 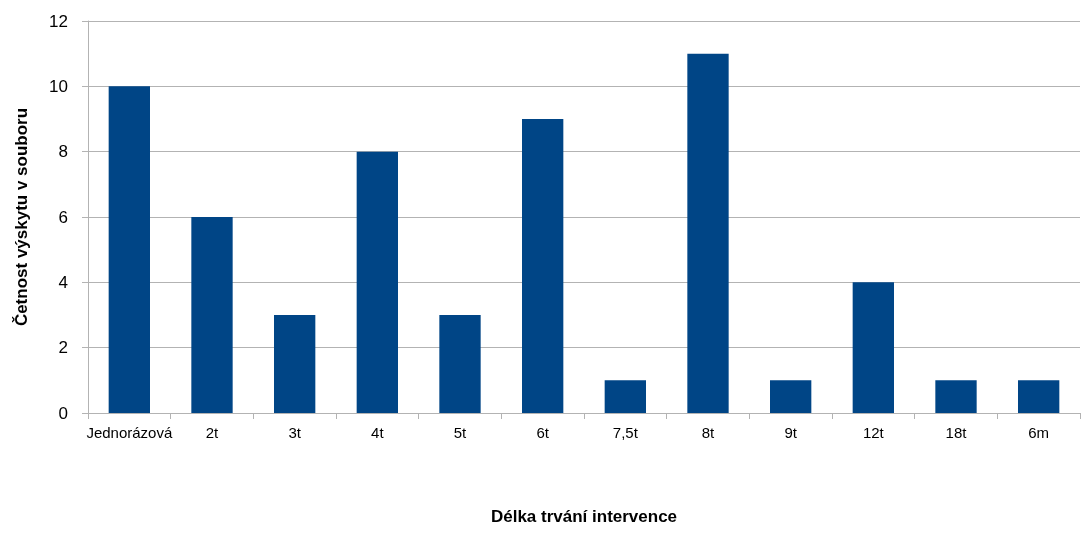 What do you see at coordinates (460, 432) in the screenshot?
I see `x-tick-label: 5t` at bounding box center [460, 432].